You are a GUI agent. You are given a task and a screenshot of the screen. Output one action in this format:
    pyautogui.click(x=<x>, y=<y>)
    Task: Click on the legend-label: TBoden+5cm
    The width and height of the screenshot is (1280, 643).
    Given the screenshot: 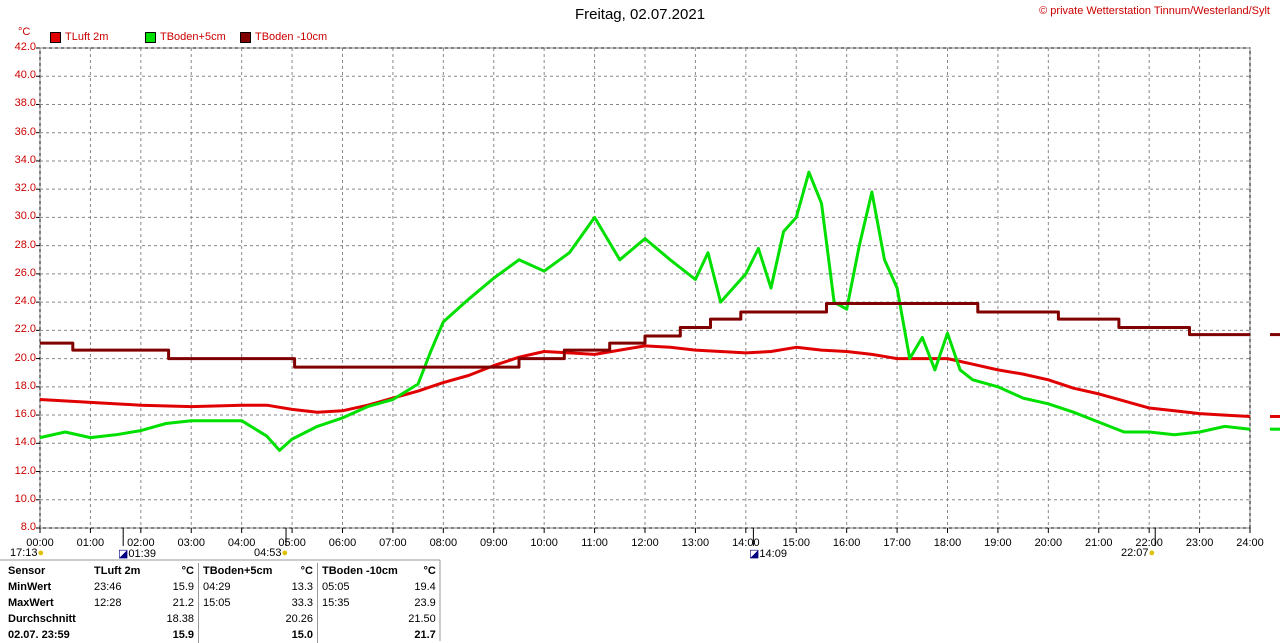 What is the action you would take?
    pyautogui.click(x=193, y=37)
    